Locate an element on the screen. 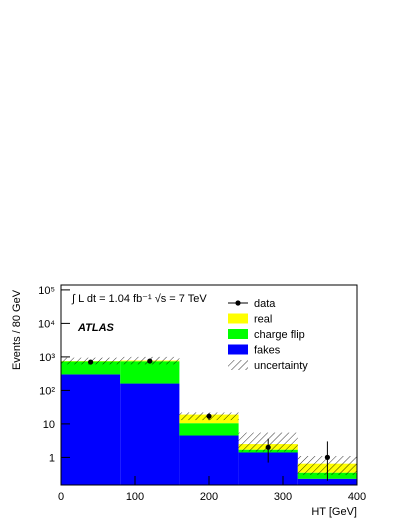 Image resolution: width=407 pixels, height=527 pixels. legend-label: real is located at coordinates (263, 320).